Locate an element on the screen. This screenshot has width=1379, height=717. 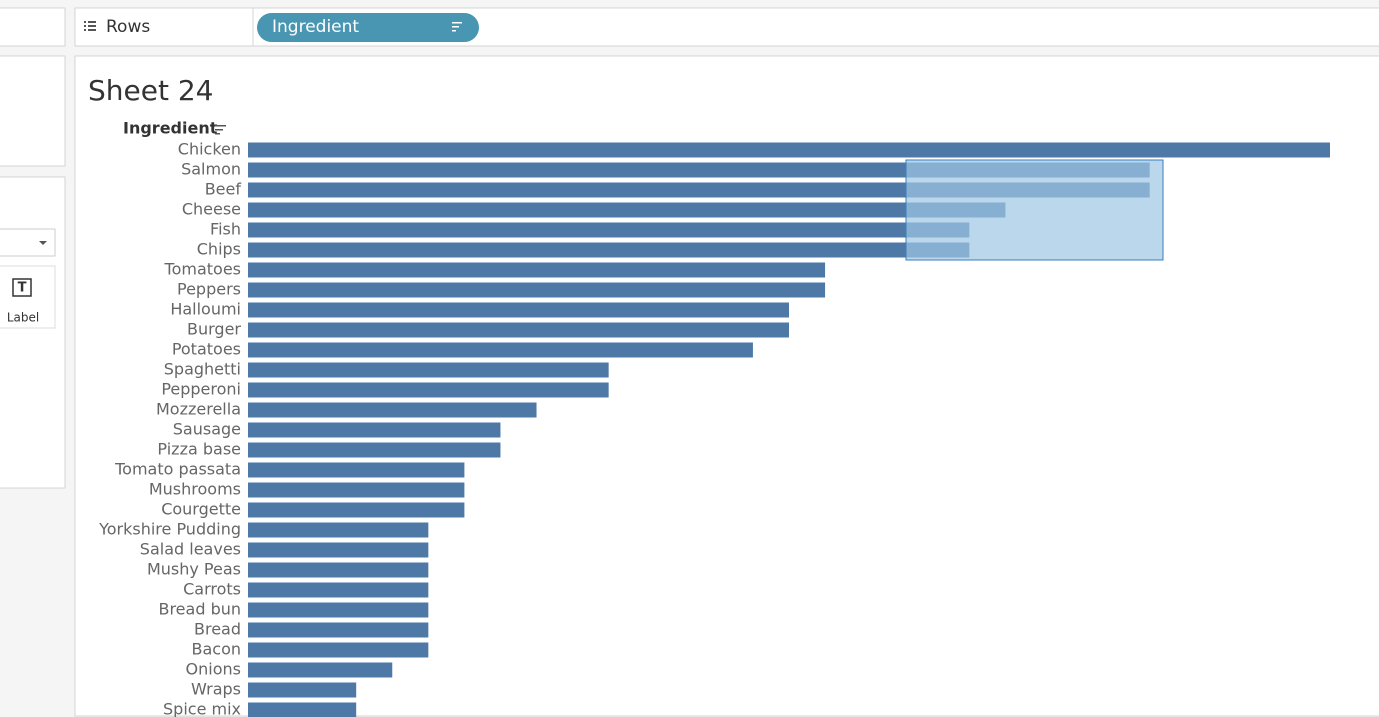
category-label: Cheese is located at coordinates (211, 209).